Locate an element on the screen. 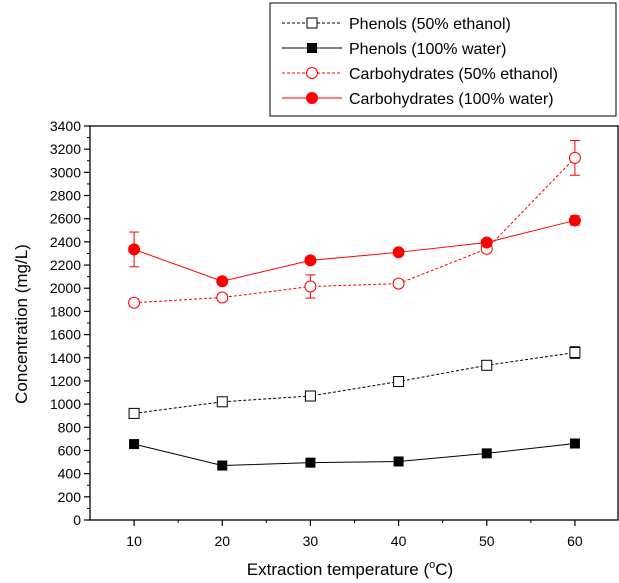 Image resolution: width=619 pixels, height=583 pixels. y-tick-label: 600 is located at coordinates (70, 450).